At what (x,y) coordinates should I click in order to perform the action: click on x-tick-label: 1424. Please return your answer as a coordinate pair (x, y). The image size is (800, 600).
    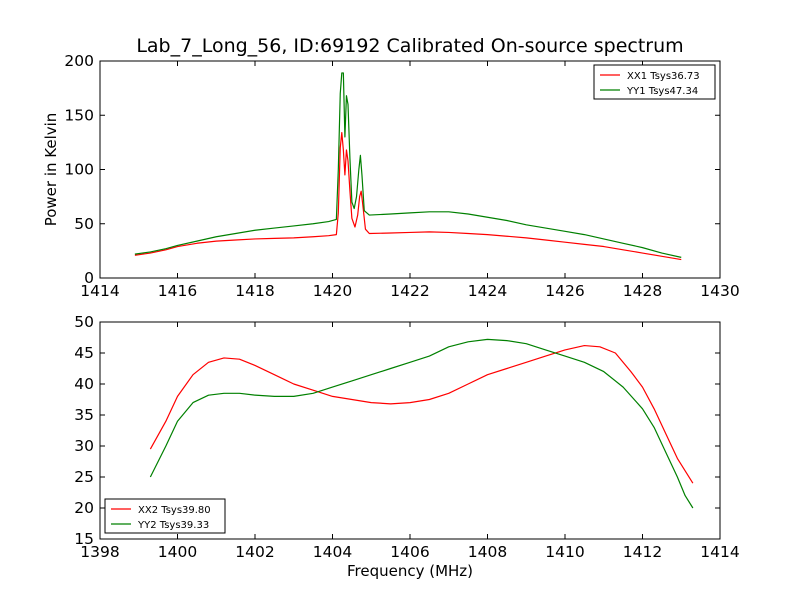
    Looking at the image, I should click on (487, 291).